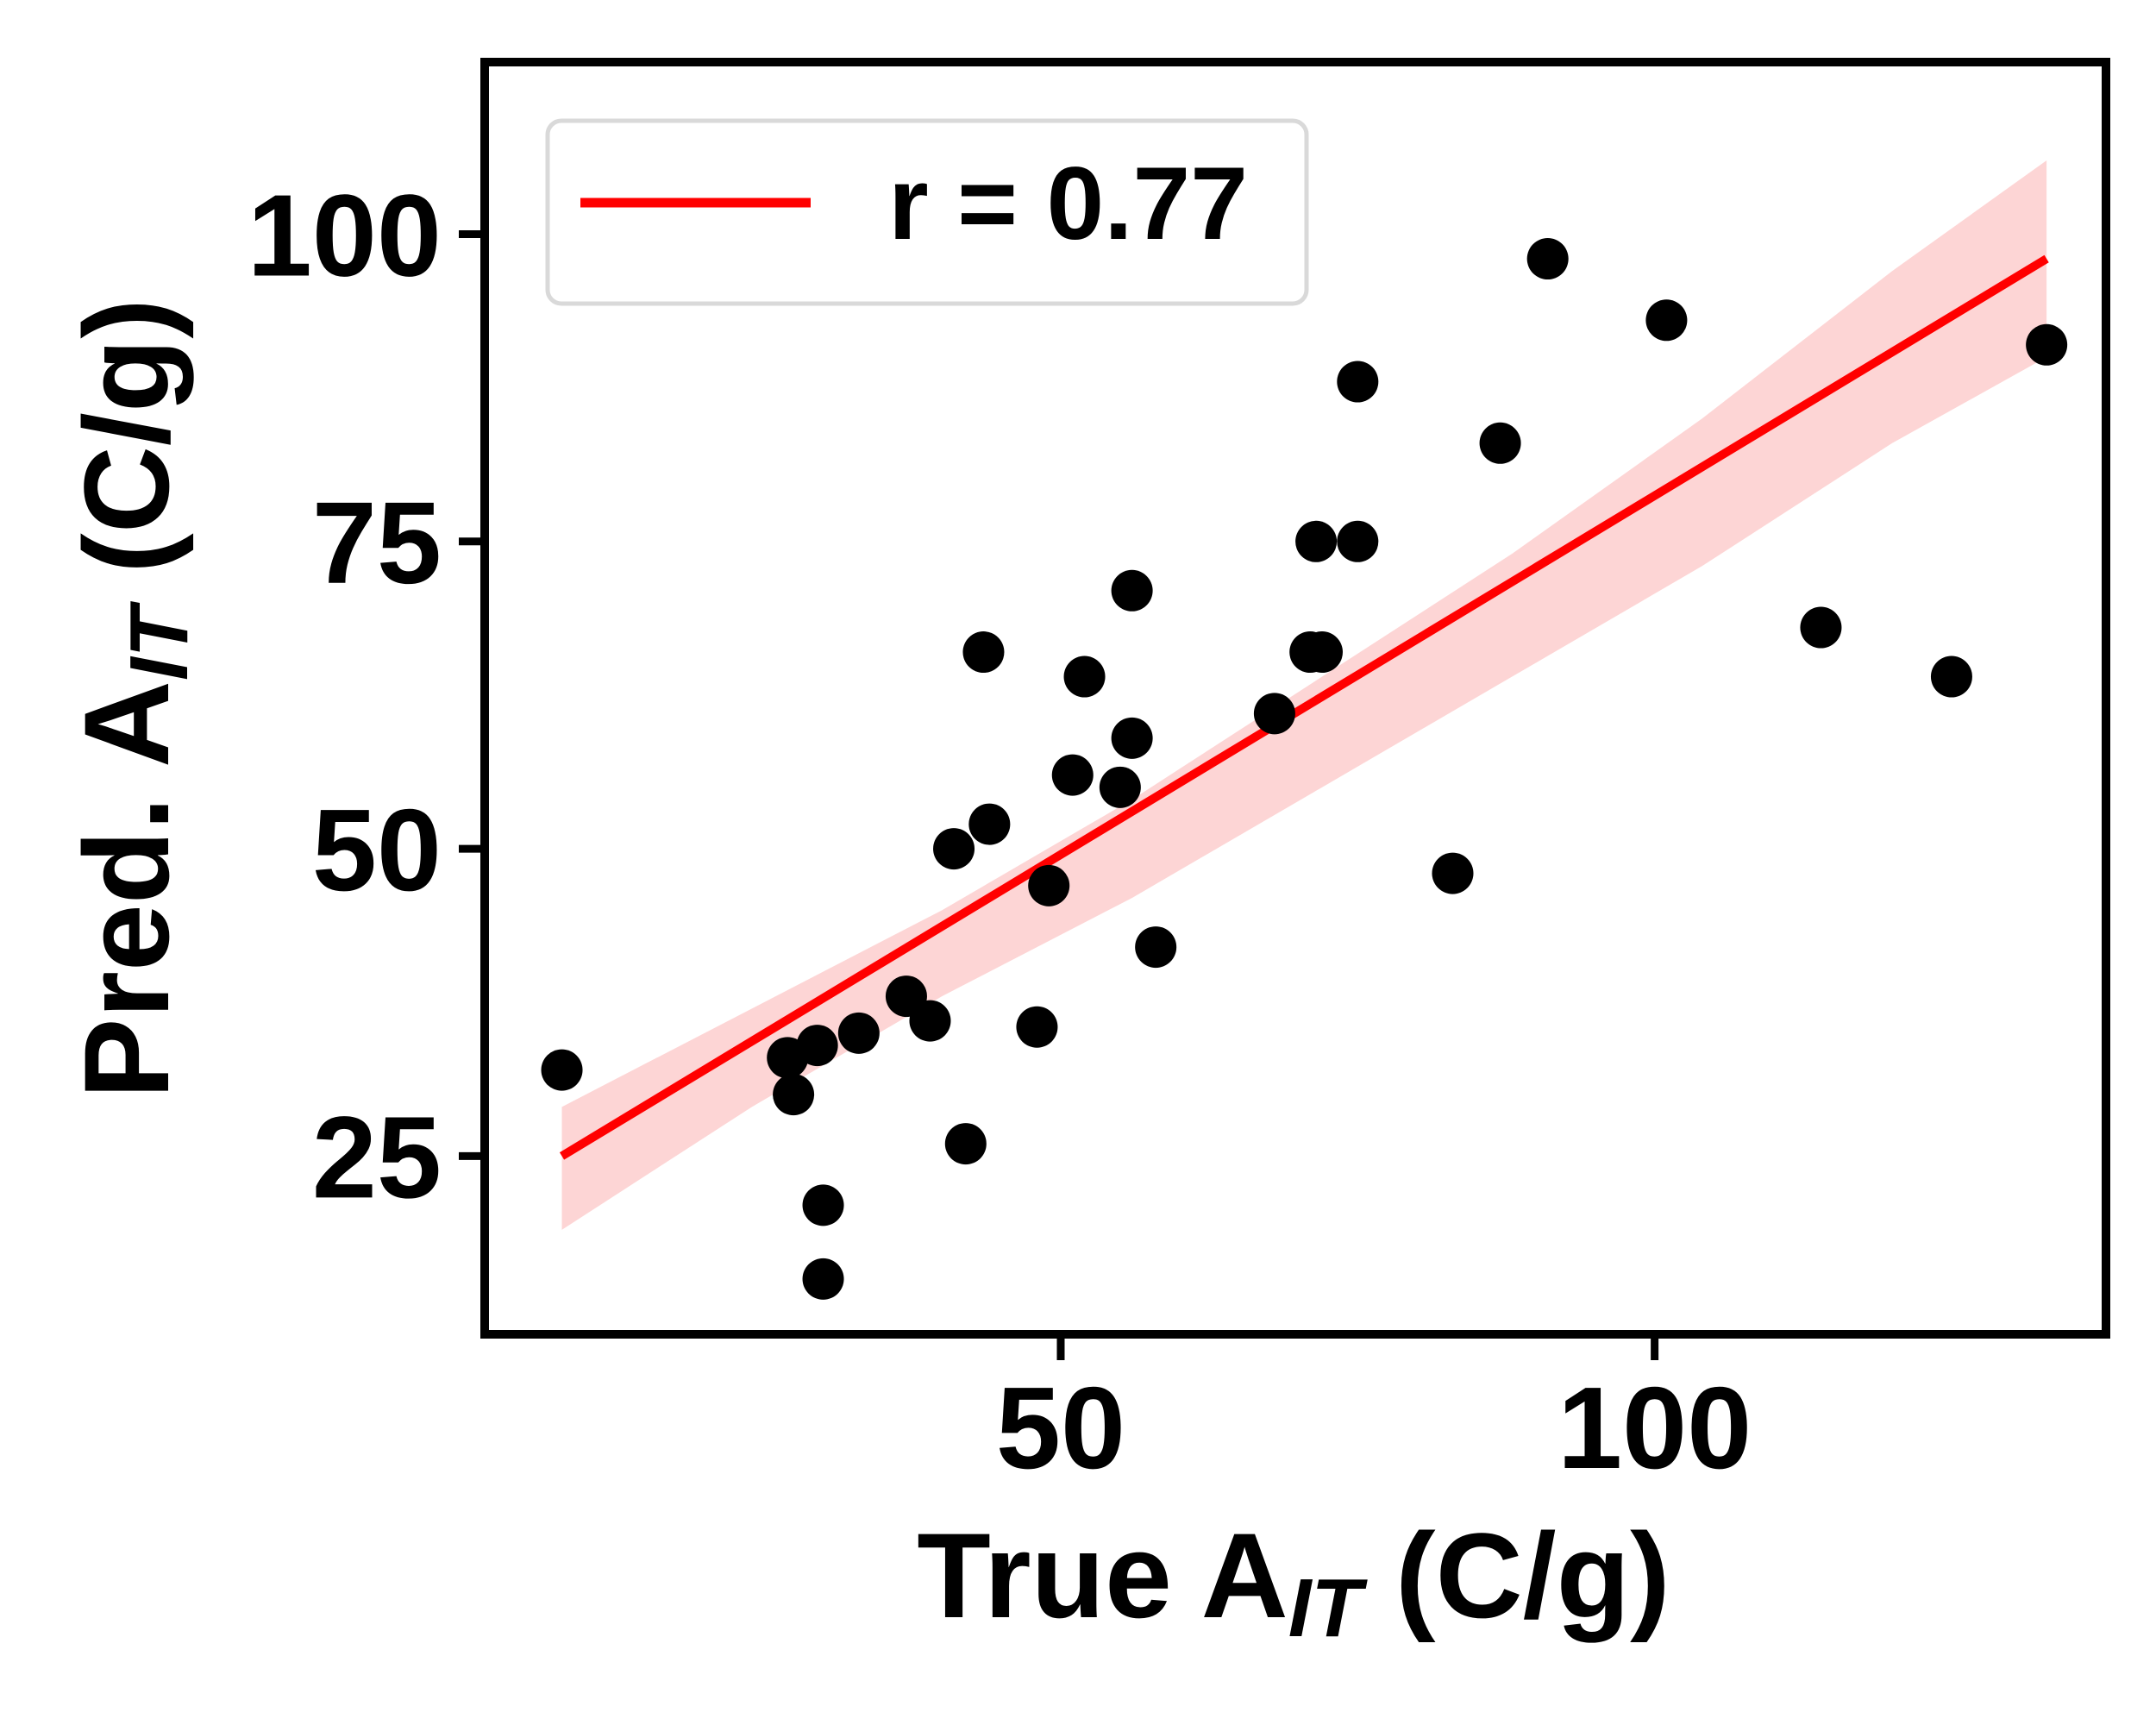  I want to click on y-tick-label: 25, so click(377, 1157).